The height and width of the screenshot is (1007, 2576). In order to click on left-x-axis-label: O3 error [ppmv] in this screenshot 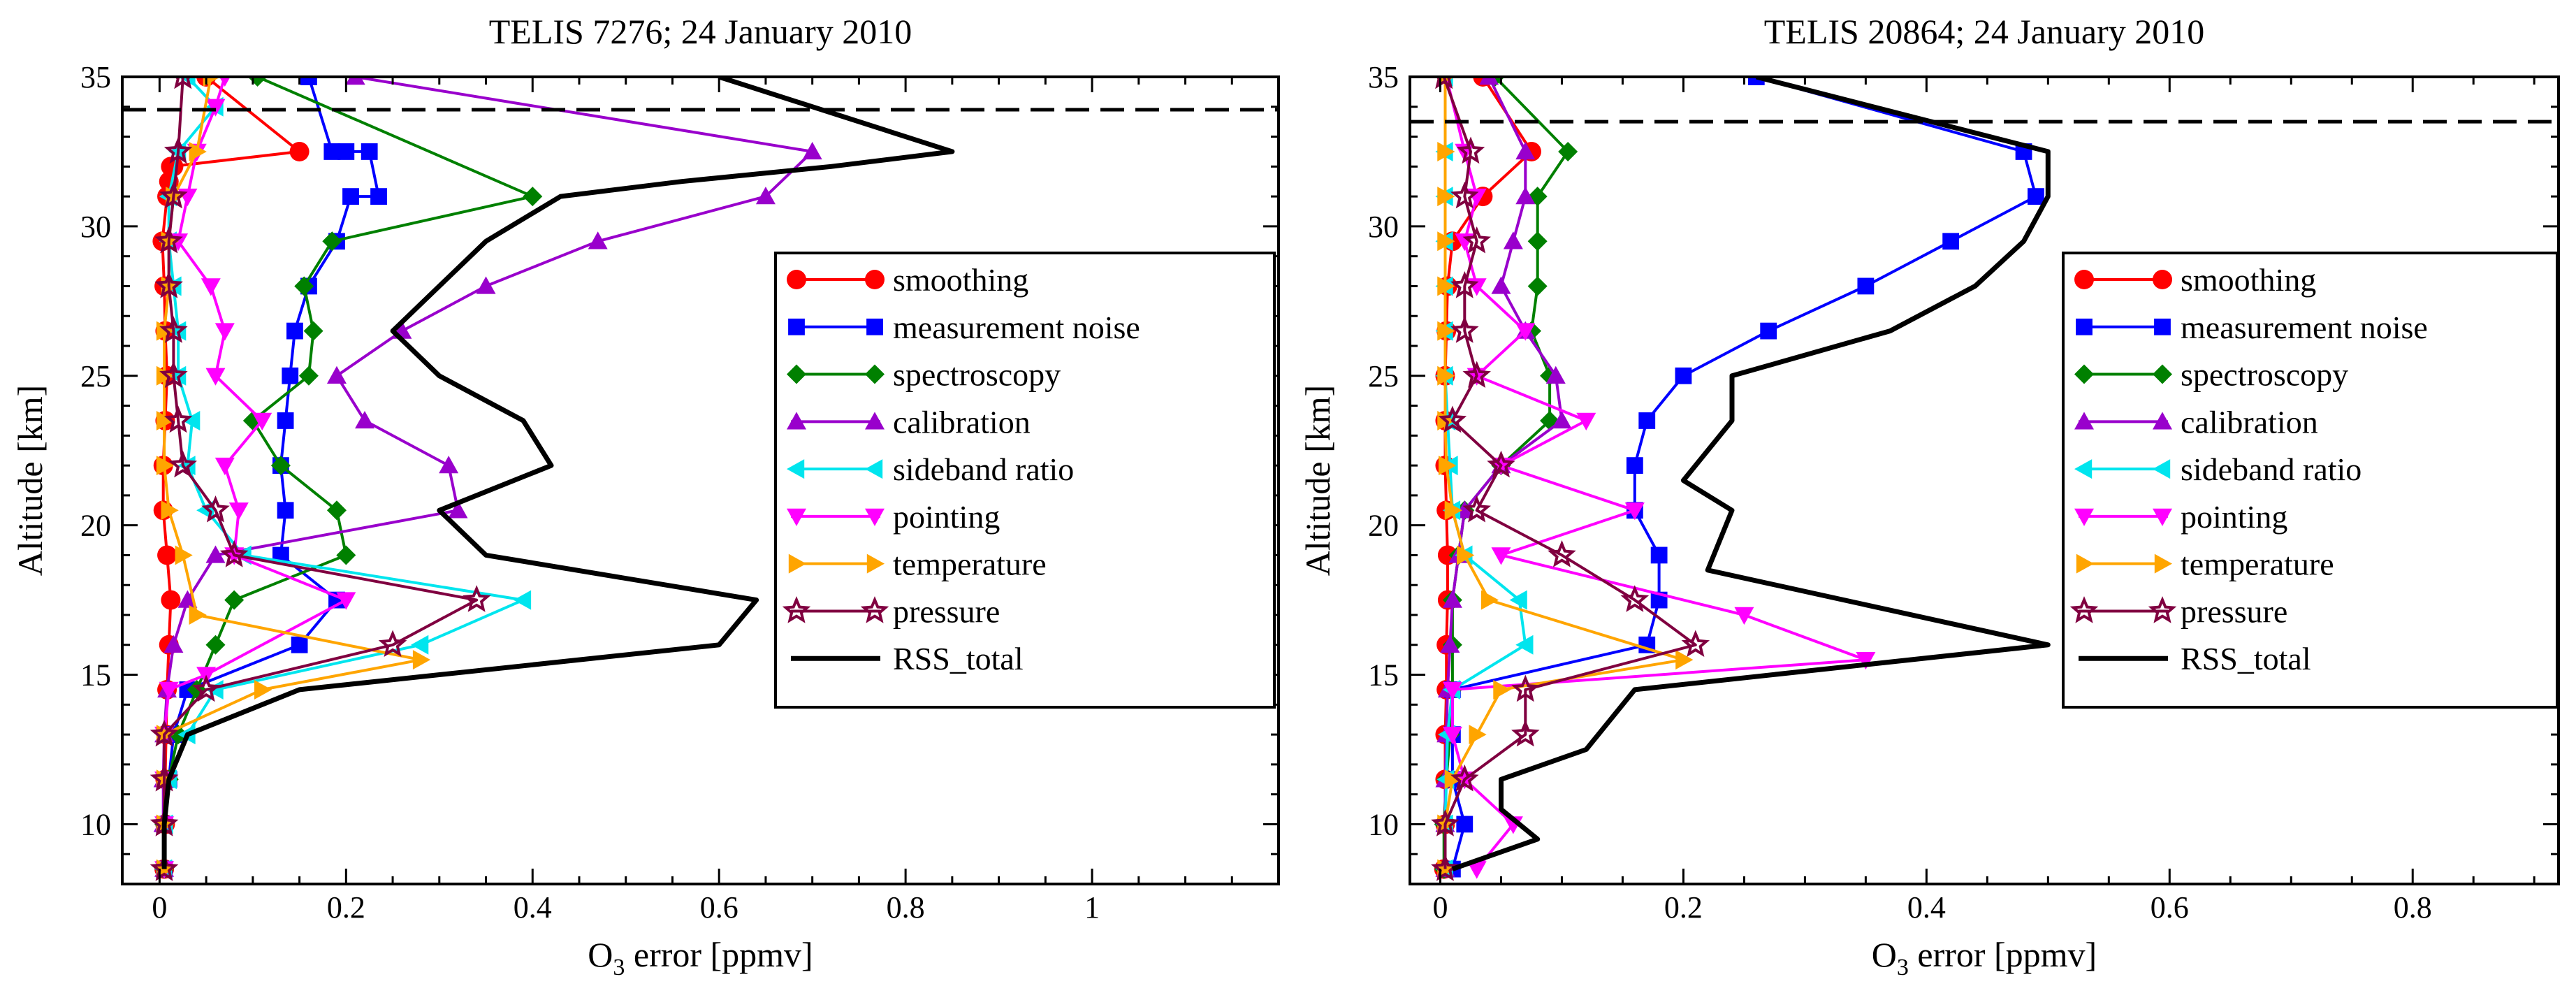, I will do `click(700, 957)`.